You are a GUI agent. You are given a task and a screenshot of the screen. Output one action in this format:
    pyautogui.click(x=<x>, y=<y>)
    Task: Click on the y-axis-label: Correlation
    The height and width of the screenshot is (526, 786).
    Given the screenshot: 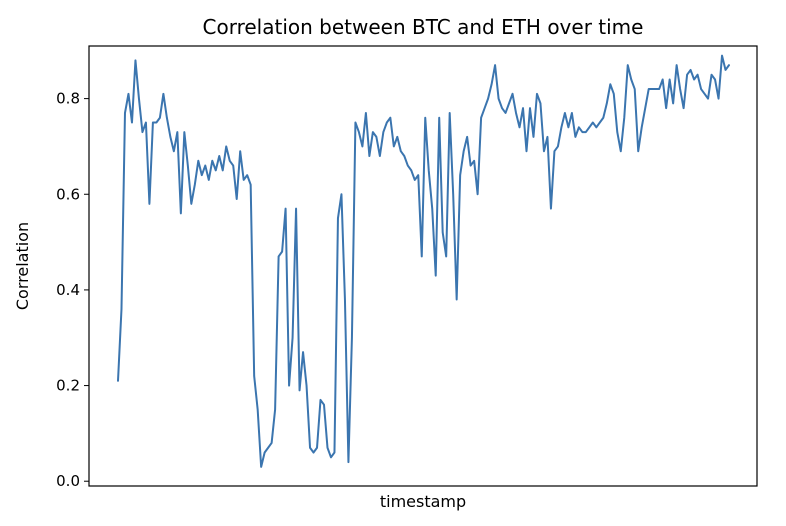 What is the action you would take?
    pyautogui.click(x=22, y=266)
    